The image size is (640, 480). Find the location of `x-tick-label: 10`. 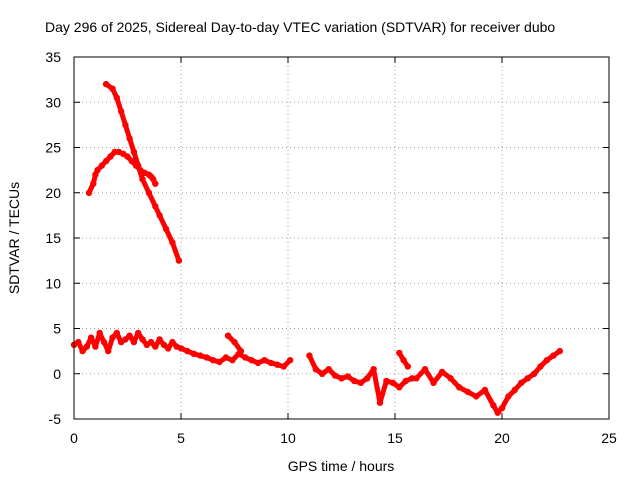

x-tick-label: 10 is located at coordinates (288, 438).